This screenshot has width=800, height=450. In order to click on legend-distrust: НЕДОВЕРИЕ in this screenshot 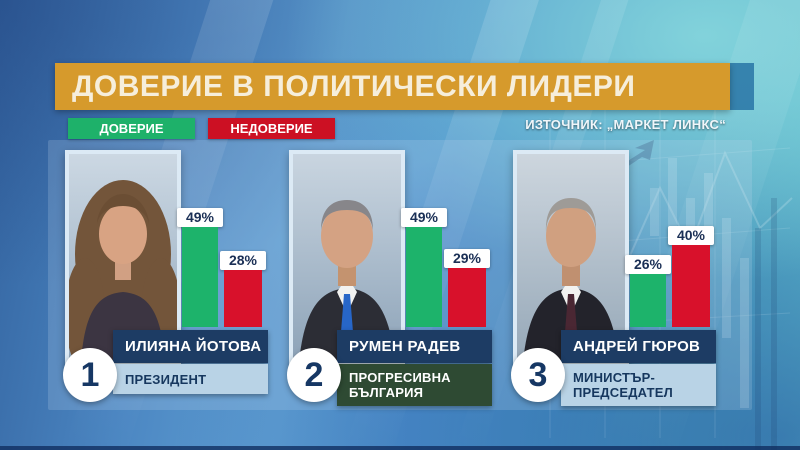, I will do `click(271, 128)`.